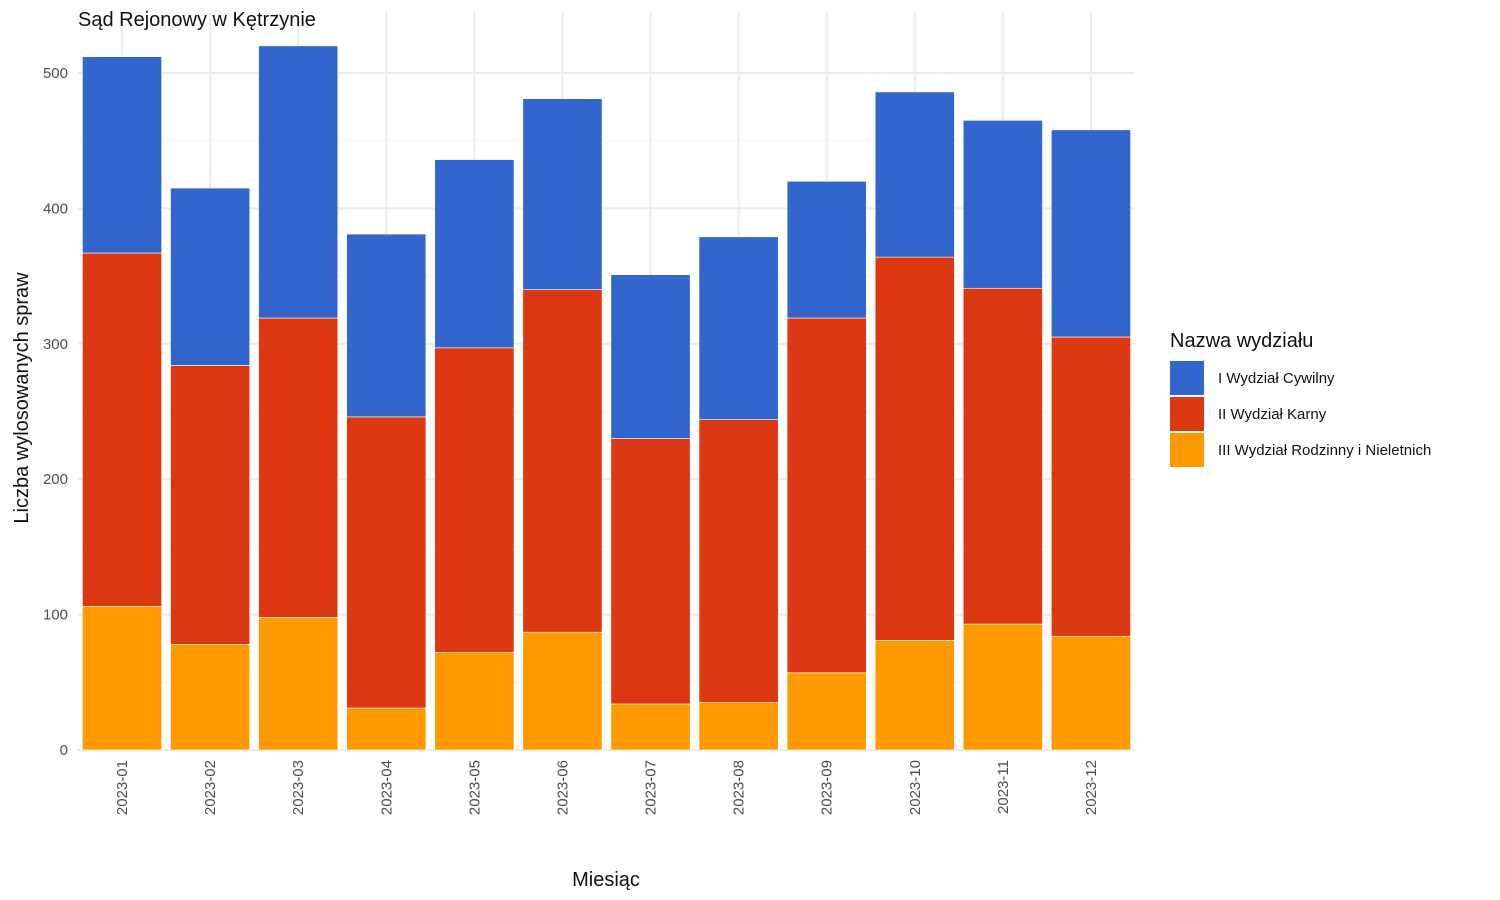 Image resolution: width=1500 pixels, height=900 pixels. Describe the element at coordinates (474, 787) in the screenshot. I see `x-tick-label: 2023-05` at that location.